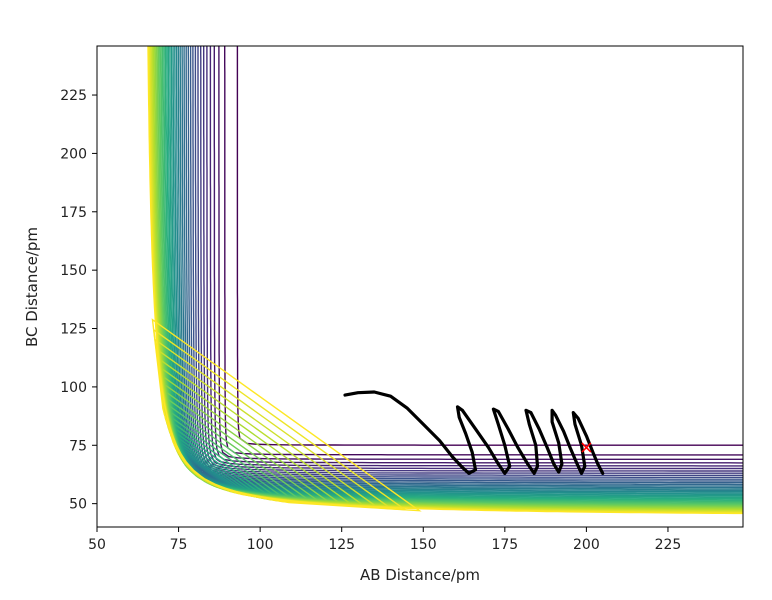 This screenshot has height=600, width=772. What do you see at coordinates (423, 545) in the screenshot?
I see `x-tick-label: 150` at bounding box center [423, 545].